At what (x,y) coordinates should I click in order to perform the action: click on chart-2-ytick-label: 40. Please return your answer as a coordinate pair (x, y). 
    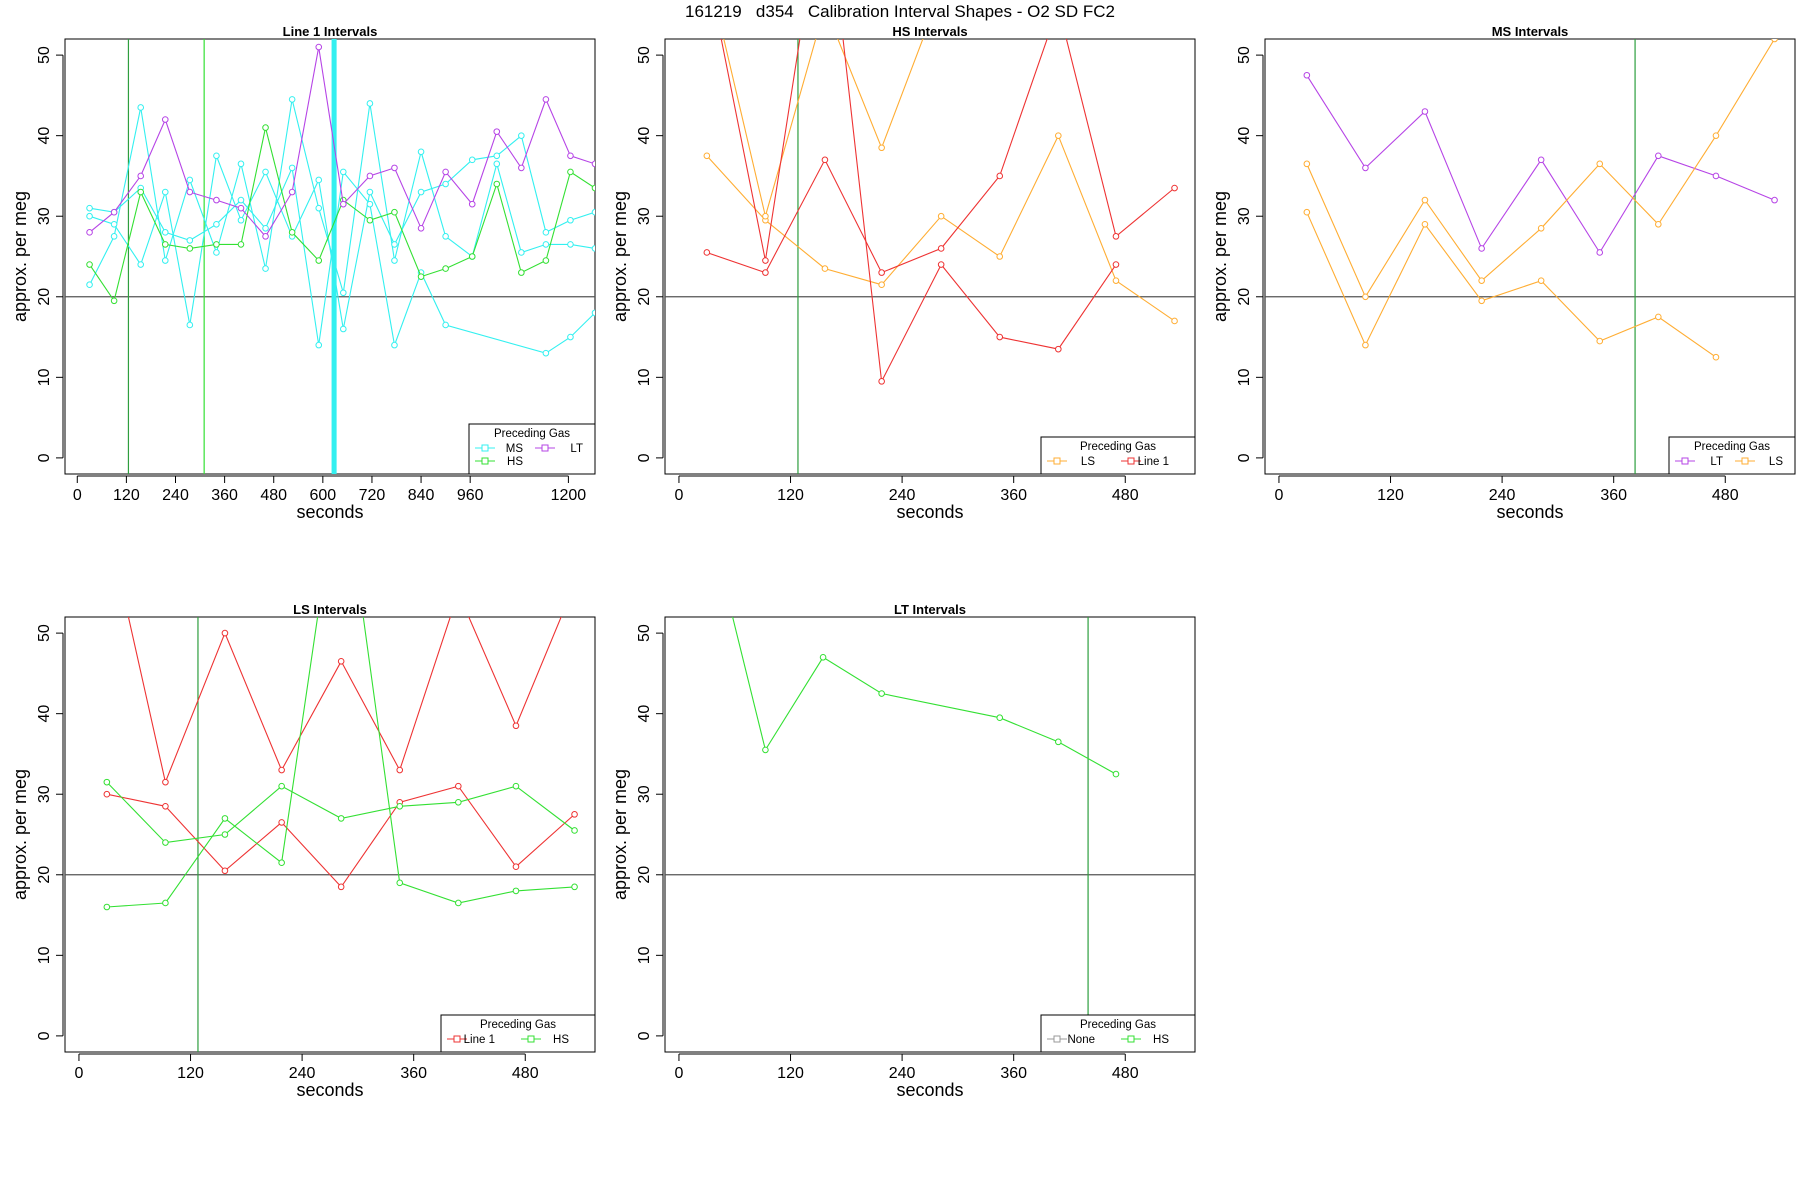
    Looking at the image, I should click on (1244, 136).